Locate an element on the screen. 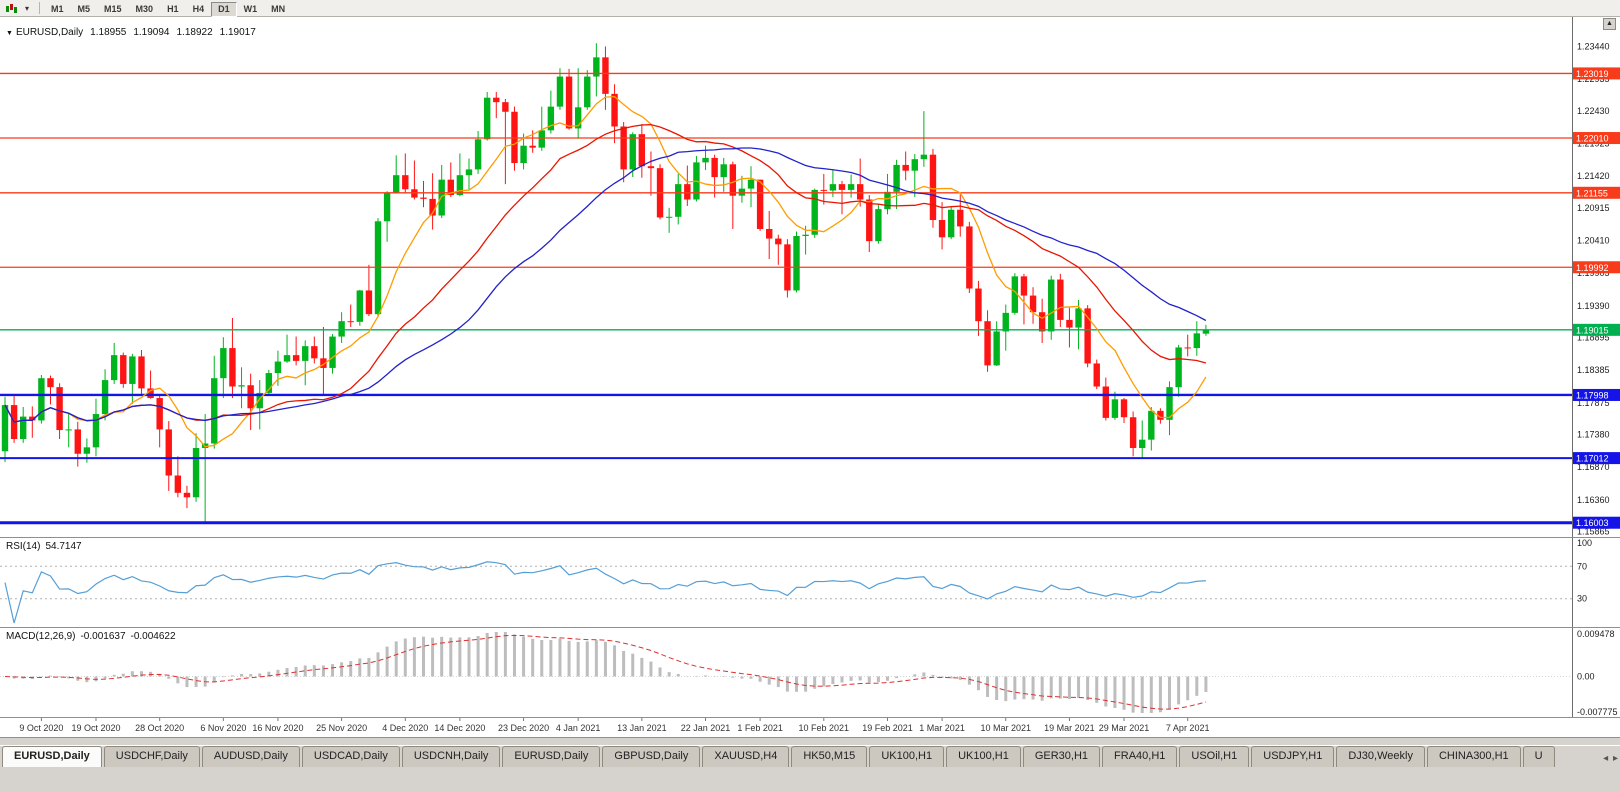 This screenshot has height=791, width=1620. chart-tab-14: USDJPY,H1 is located at coordinates (1293, 756).